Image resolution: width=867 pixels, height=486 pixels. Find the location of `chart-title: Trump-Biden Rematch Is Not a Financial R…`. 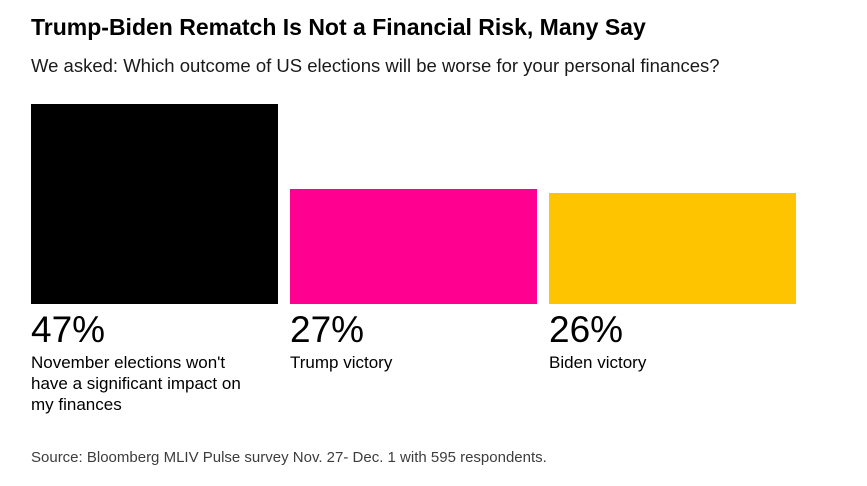

chart-title: Trump-Biden Rematch Is Not a Financial R… is located at coordinates (338, 27).